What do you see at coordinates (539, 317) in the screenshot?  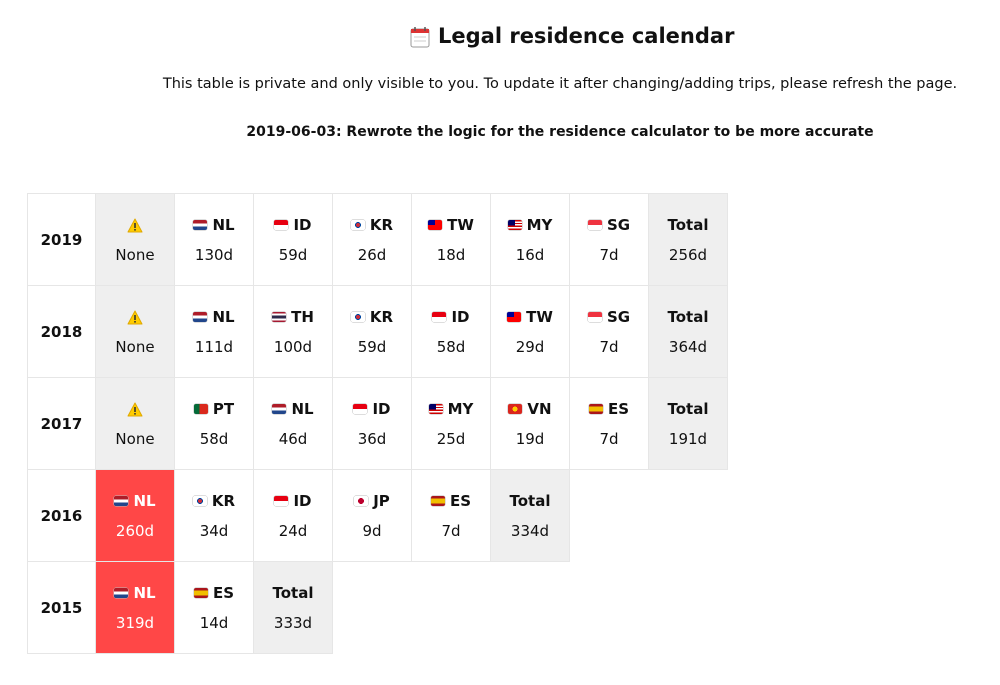 I see `country-name: TW` at bounding box center [539, 317].